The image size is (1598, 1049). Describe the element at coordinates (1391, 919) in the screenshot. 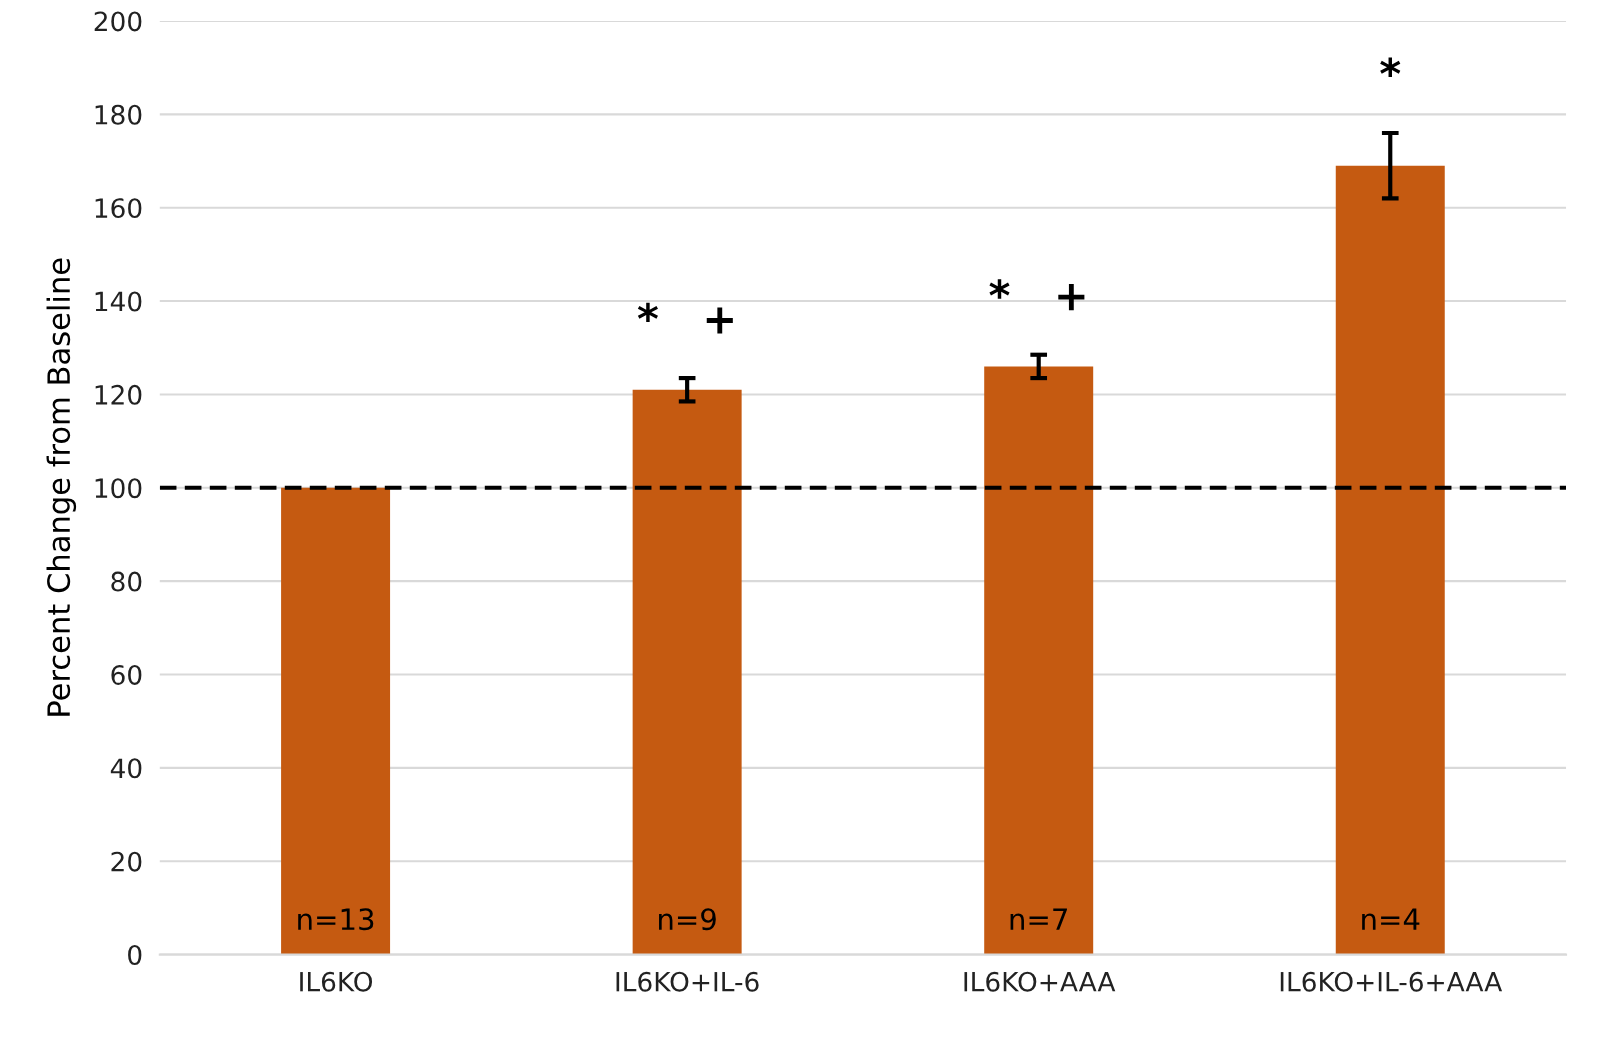

I see `annotation: n=4` at that location.